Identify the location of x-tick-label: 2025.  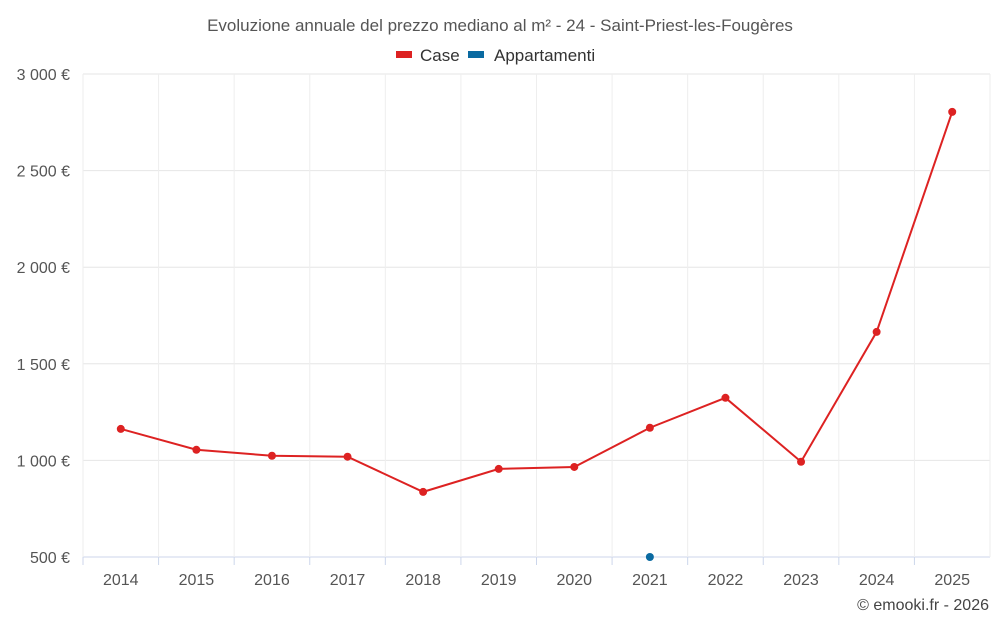
(952, 580).